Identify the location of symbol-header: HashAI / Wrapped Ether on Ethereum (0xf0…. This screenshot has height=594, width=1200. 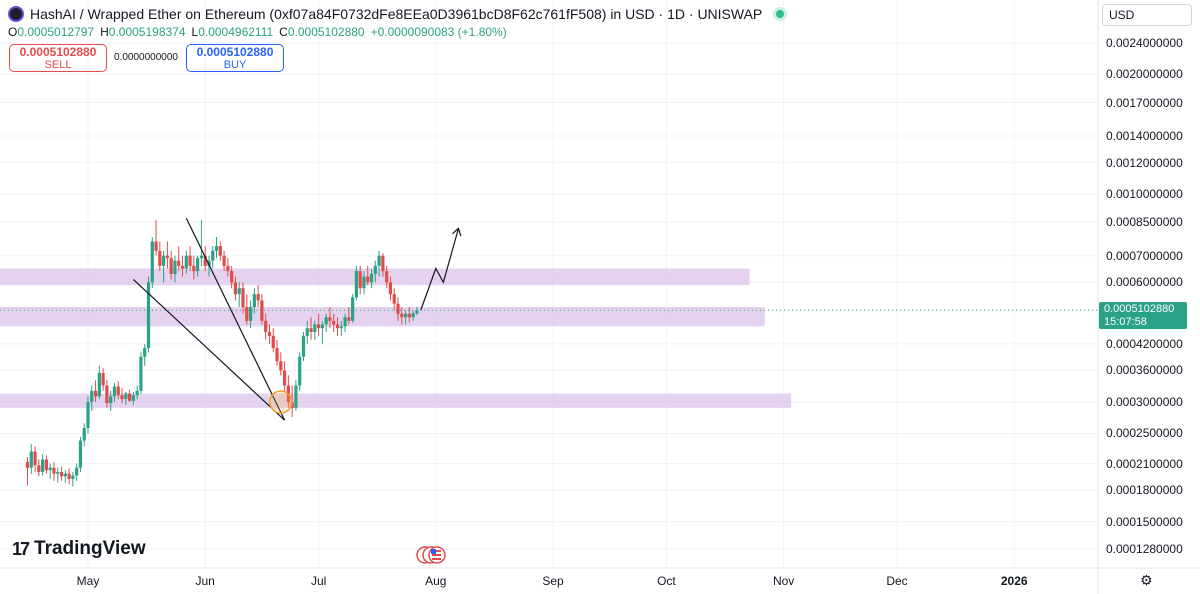
(396, 14).